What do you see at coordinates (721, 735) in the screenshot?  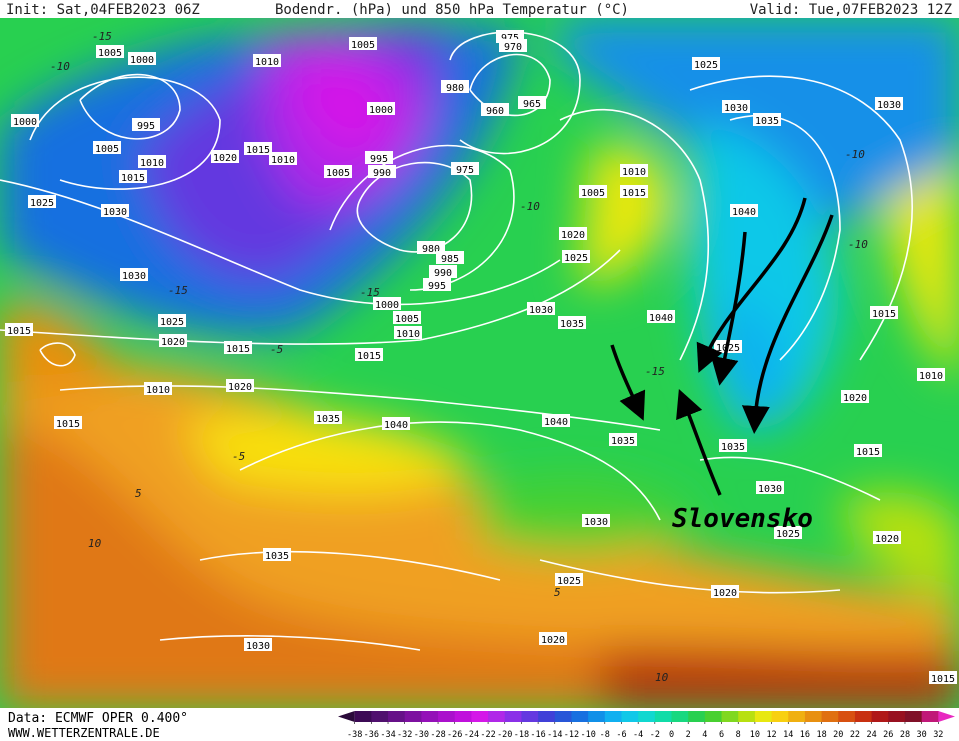 I see `colorbar-label: 6` at bounding box center [721, 735].